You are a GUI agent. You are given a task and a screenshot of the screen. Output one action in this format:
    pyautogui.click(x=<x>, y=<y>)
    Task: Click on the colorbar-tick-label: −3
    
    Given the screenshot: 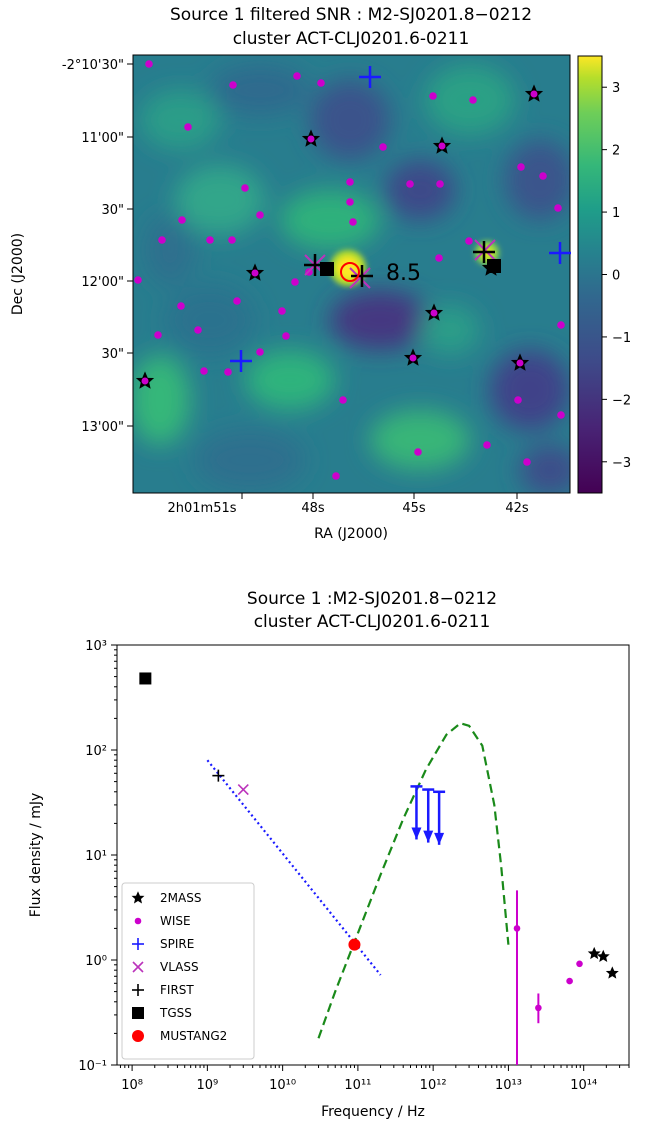 What is the action you would take?
    pyautogui.click(x=621, y=463)
    